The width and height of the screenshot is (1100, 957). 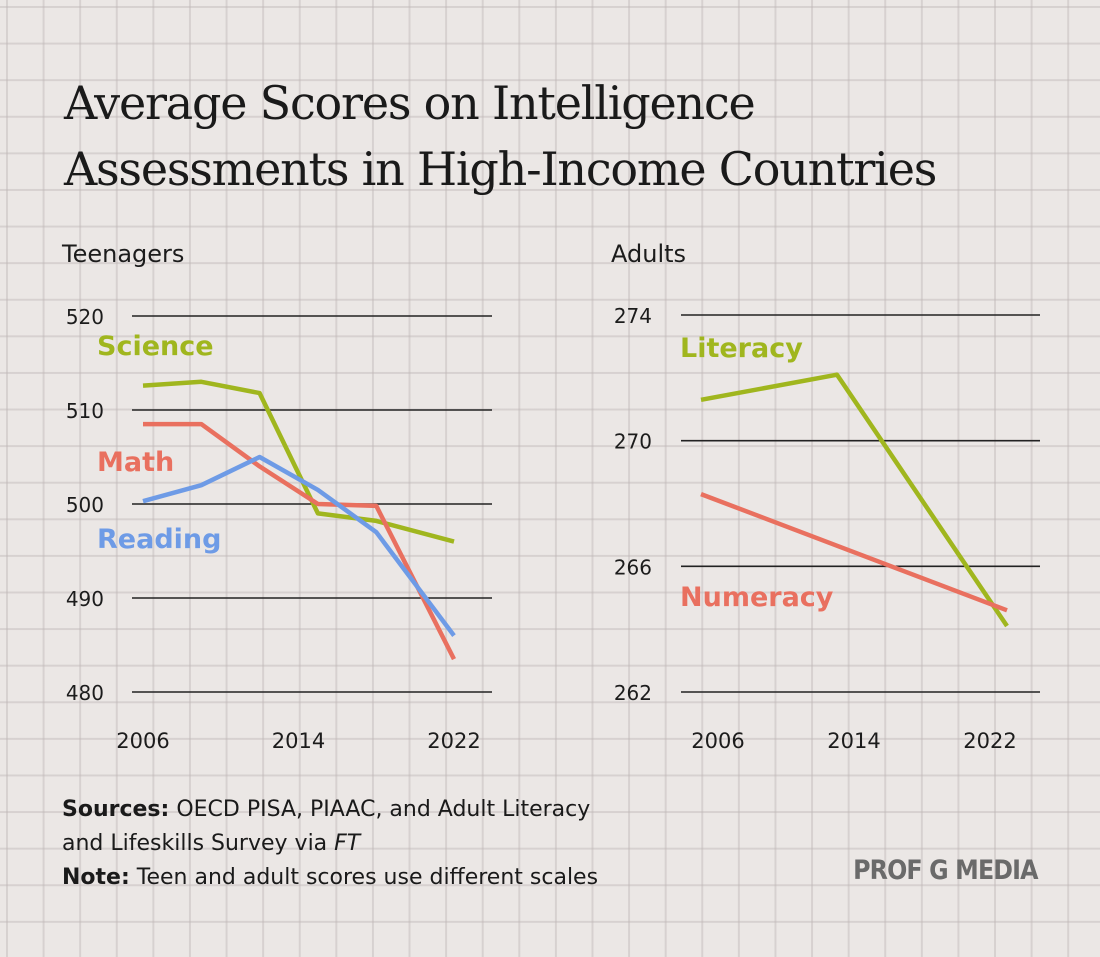 I want to click on series-label-reading: Reading, so click(x=159, y=539).